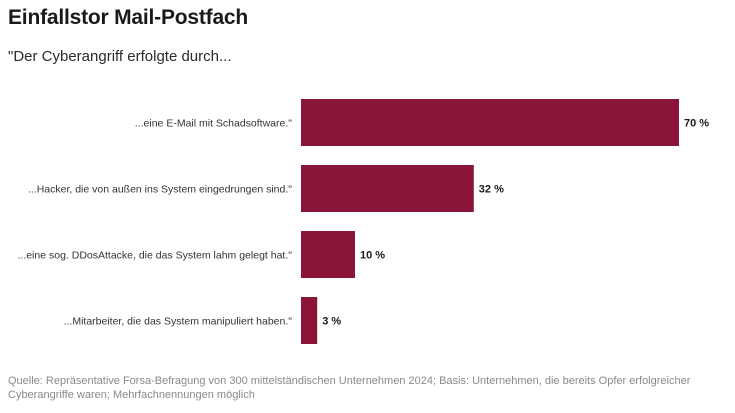 The width and height of the screenshot is (735, 413). What do you see at coordinates (331, 322) in the screenshot?
I see `value-label: 3 %` at bounding box center [331, 322].